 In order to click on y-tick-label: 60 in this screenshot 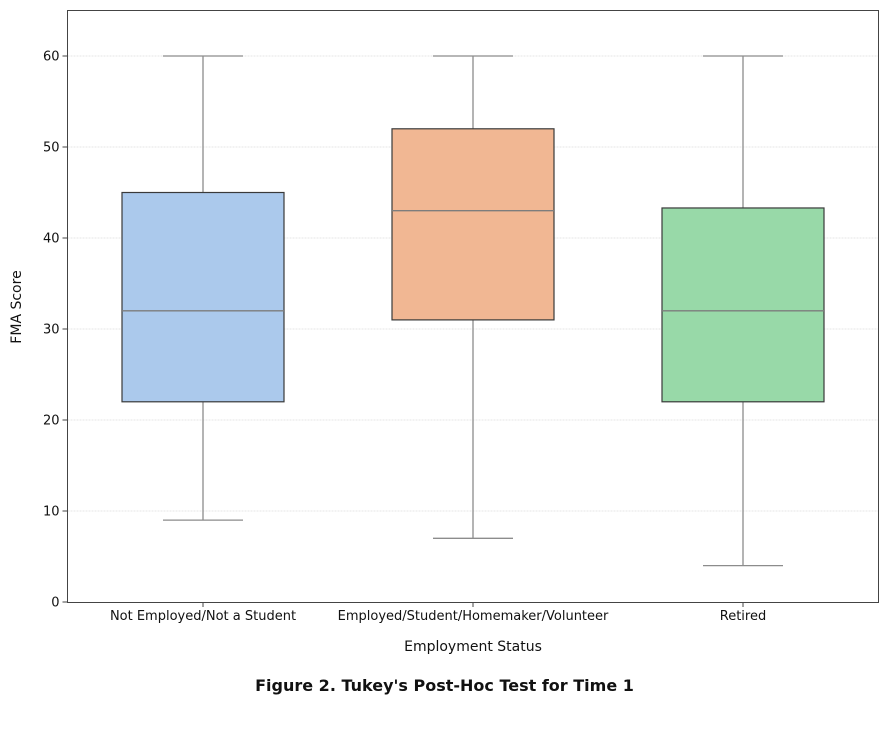, I will do `click(51, 57)`.